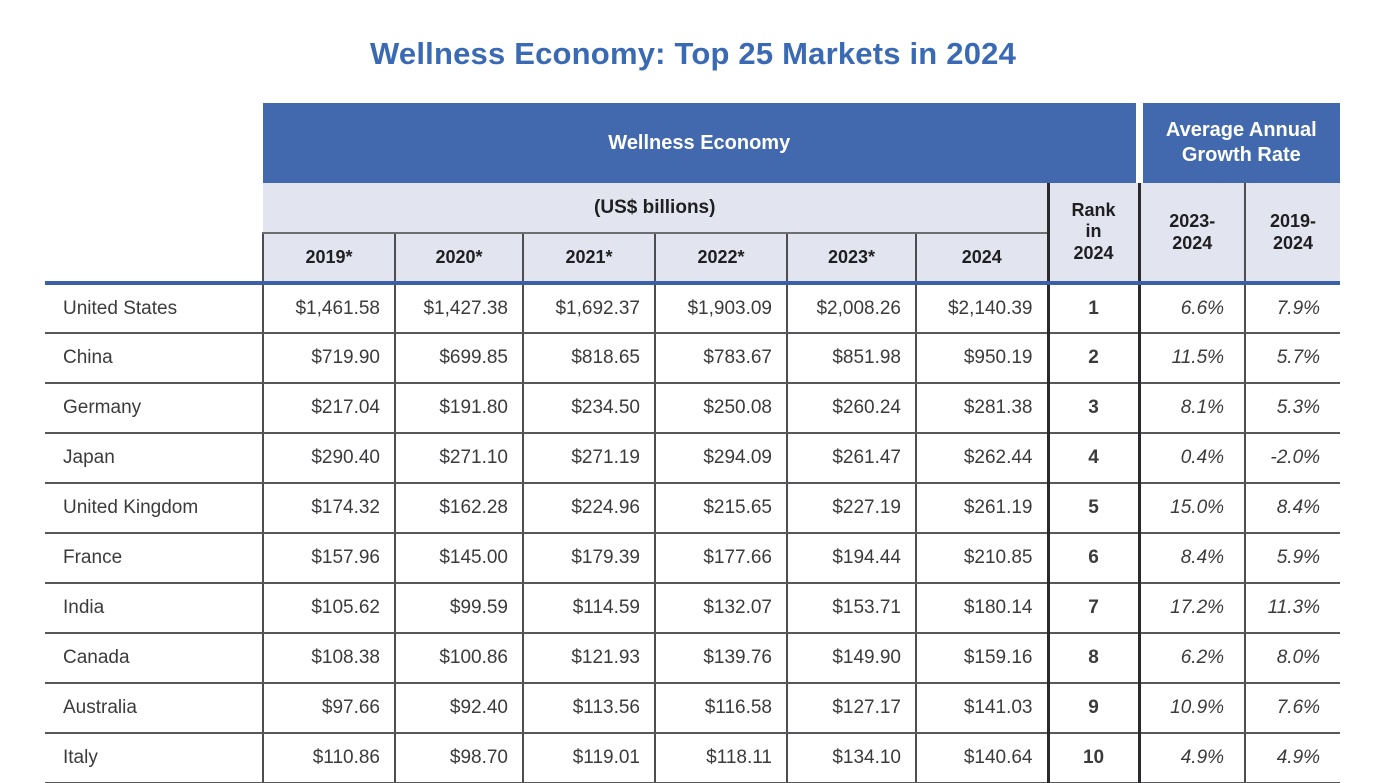 This screenshot has height=783, width=1386. Describe the element at coordinates (1292, 408) in the screenshot. I see `growth-2019-2024-cell: 5.3%` at that location.